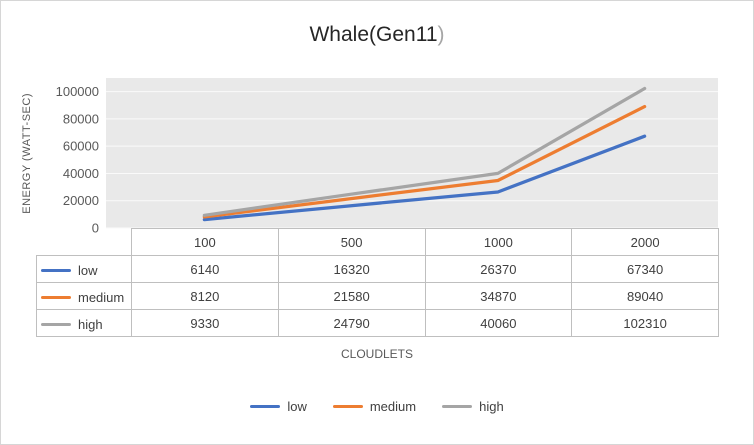 This screenshot has width=754, height=445. Describe the element at coordinates (297, 406) in the screenshot. I see `legend-label: low` at that location.